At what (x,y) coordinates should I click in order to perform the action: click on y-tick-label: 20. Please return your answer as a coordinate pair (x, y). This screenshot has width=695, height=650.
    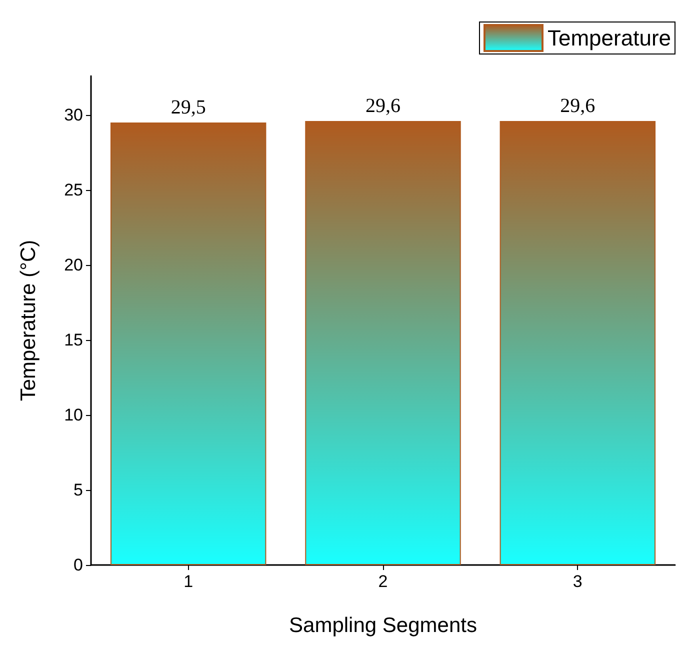
    Looking at the image, I should click on (73, 265).